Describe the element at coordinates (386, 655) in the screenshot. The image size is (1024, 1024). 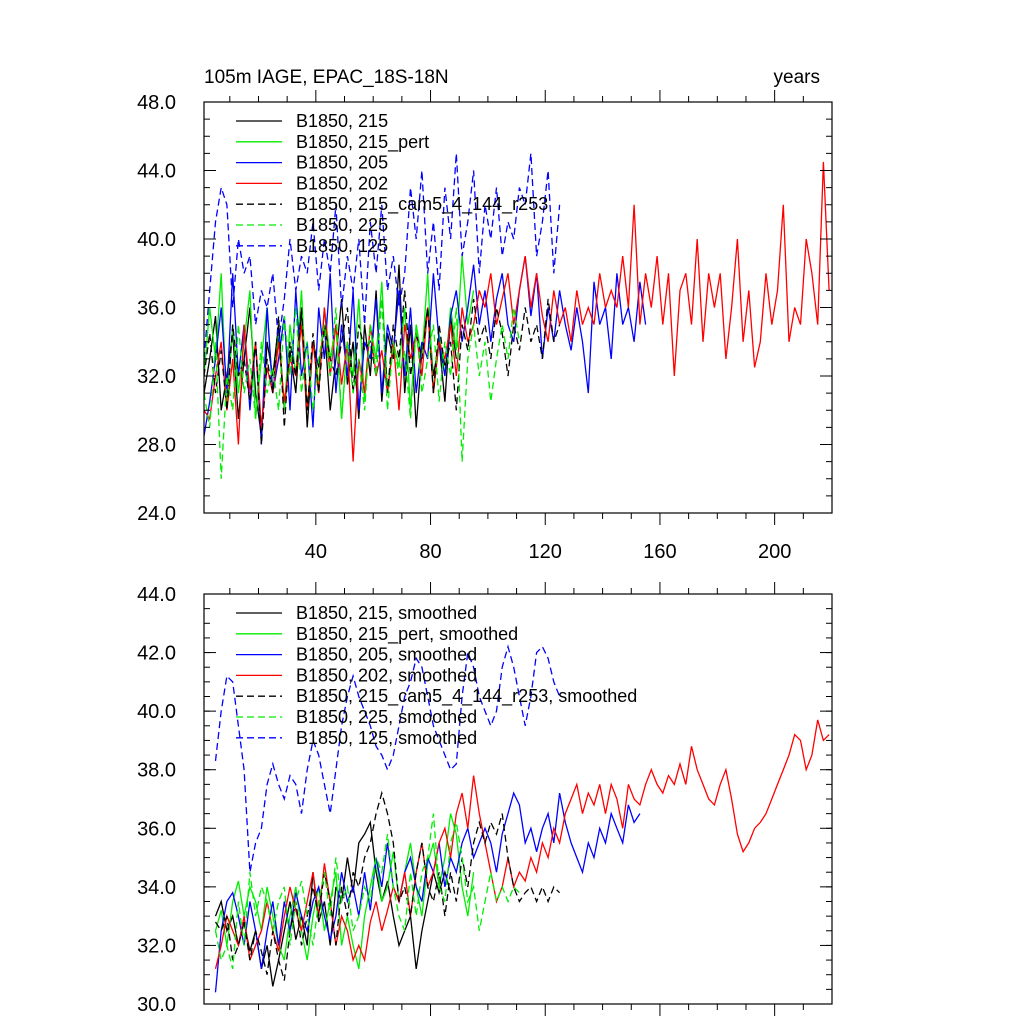
I see `legend-label-3: B1850, 205, smoothed` at that location.